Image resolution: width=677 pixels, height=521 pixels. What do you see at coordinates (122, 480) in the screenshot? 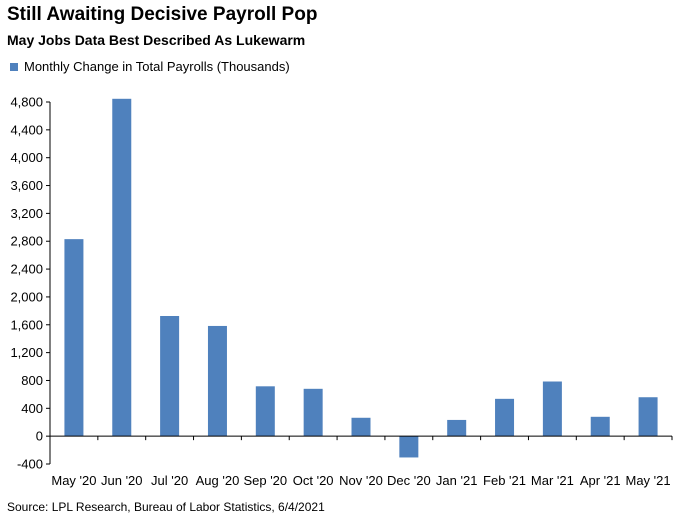
I see `x-tick-label: Jun '20` at bounding box center [122, 480].